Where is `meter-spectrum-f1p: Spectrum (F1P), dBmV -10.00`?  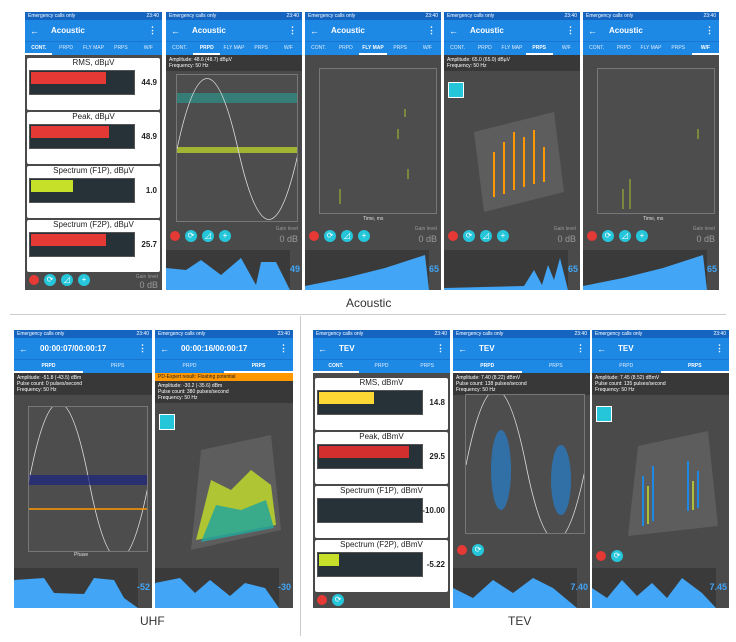
meter-spectrum-f1p: Spectrum (F1P), dBmV -10.00 is located at coordinates (381, 512).